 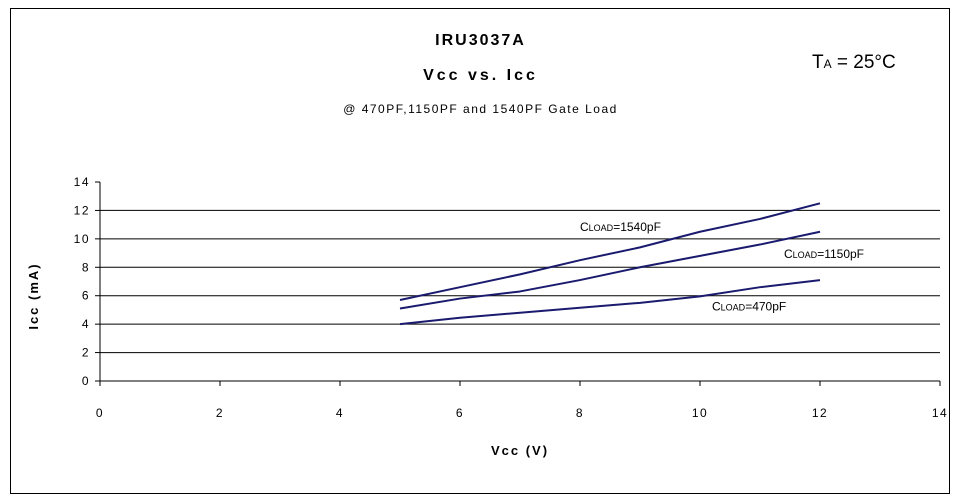 I want to click on x-tick-labels: 0 2 4 6 8 10 12 14, so click(x=522, y=400).